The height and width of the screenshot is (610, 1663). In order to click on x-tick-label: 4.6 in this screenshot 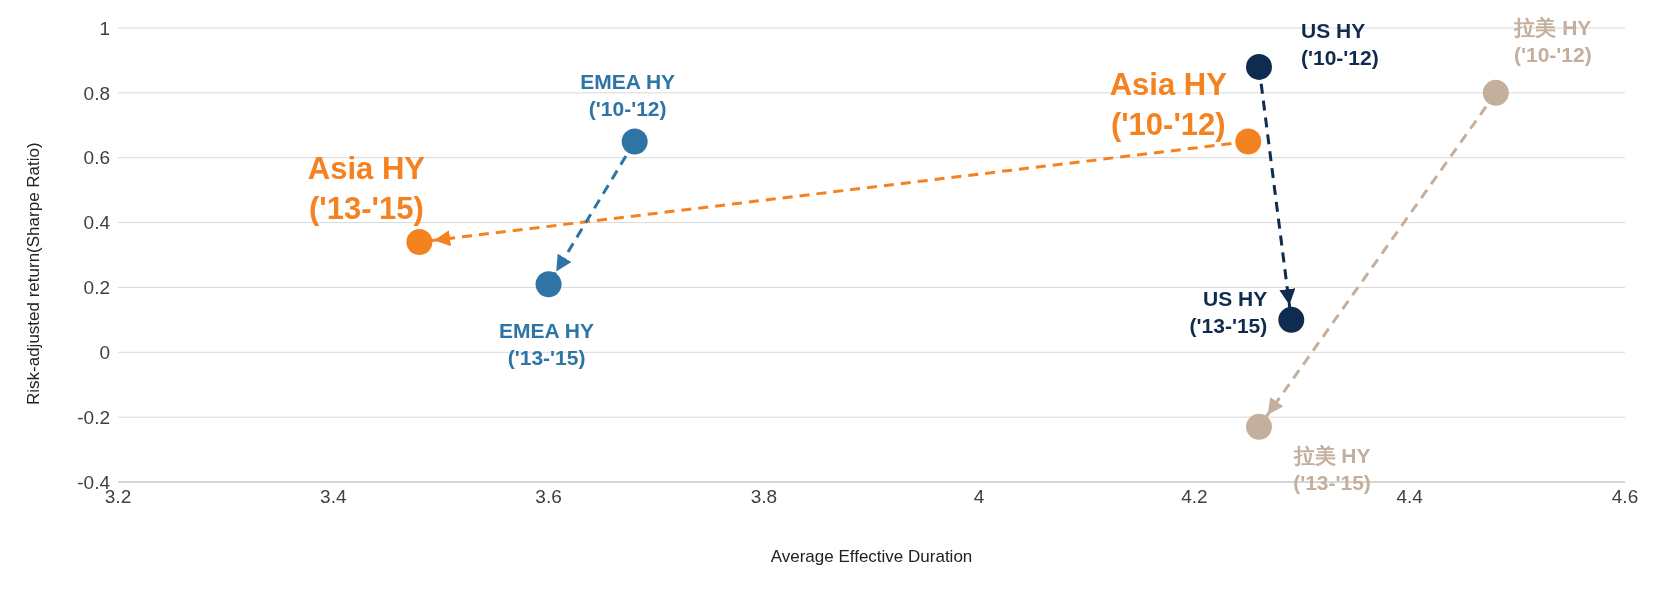, I will do `click(1625, 497)`.